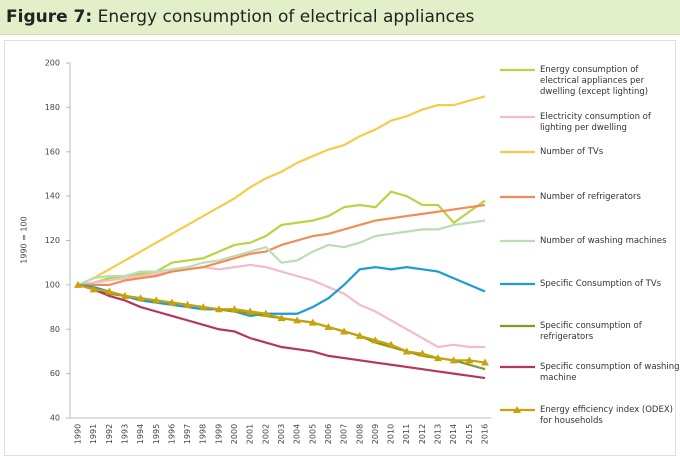  I want to click on x-tick-label: 1992, so click(109, 434).